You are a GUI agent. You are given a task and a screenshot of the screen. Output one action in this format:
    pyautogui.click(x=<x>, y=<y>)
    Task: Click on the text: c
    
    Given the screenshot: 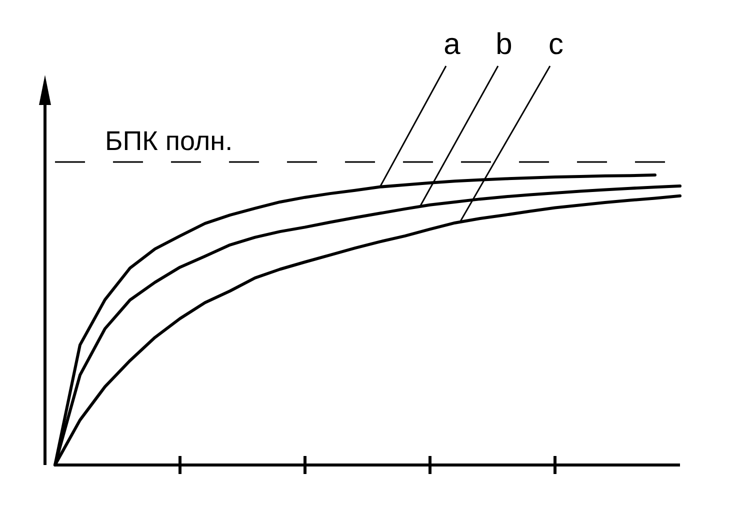 What is the action you would take?
    pyautogui.click(x=556, y=44)
    